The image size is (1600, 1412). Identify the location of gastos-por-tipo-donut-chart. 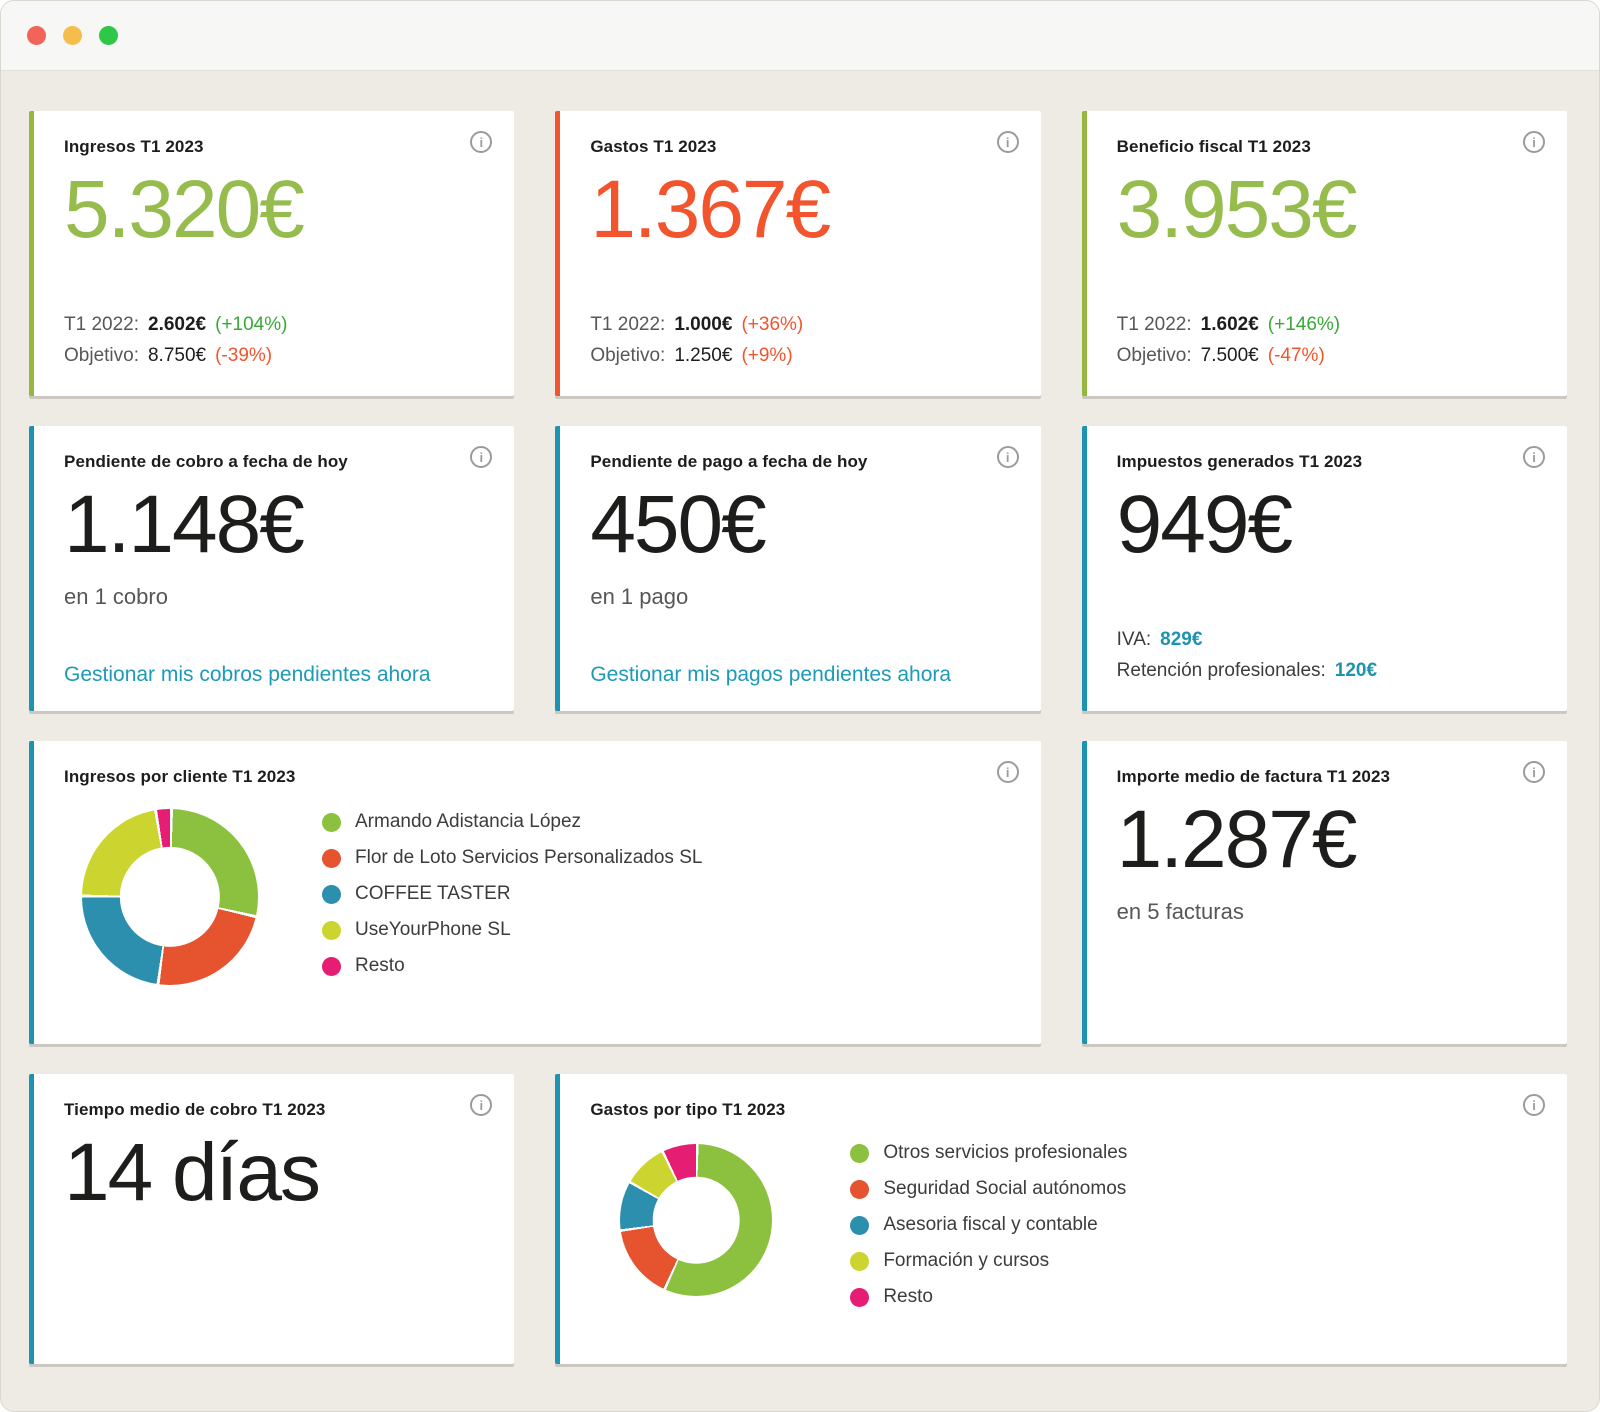
(696, 1220).